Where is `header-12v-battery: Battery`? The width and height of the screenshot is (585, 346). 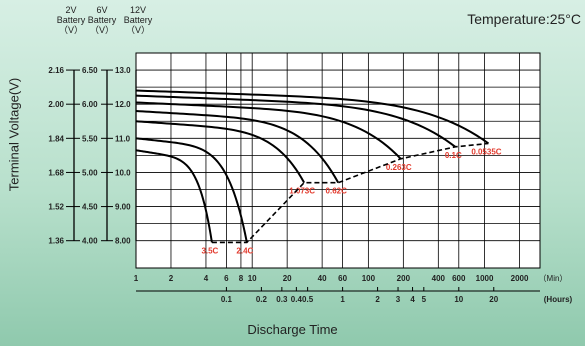 header-12v-battery: Battery is located at coordinates (138, 20).